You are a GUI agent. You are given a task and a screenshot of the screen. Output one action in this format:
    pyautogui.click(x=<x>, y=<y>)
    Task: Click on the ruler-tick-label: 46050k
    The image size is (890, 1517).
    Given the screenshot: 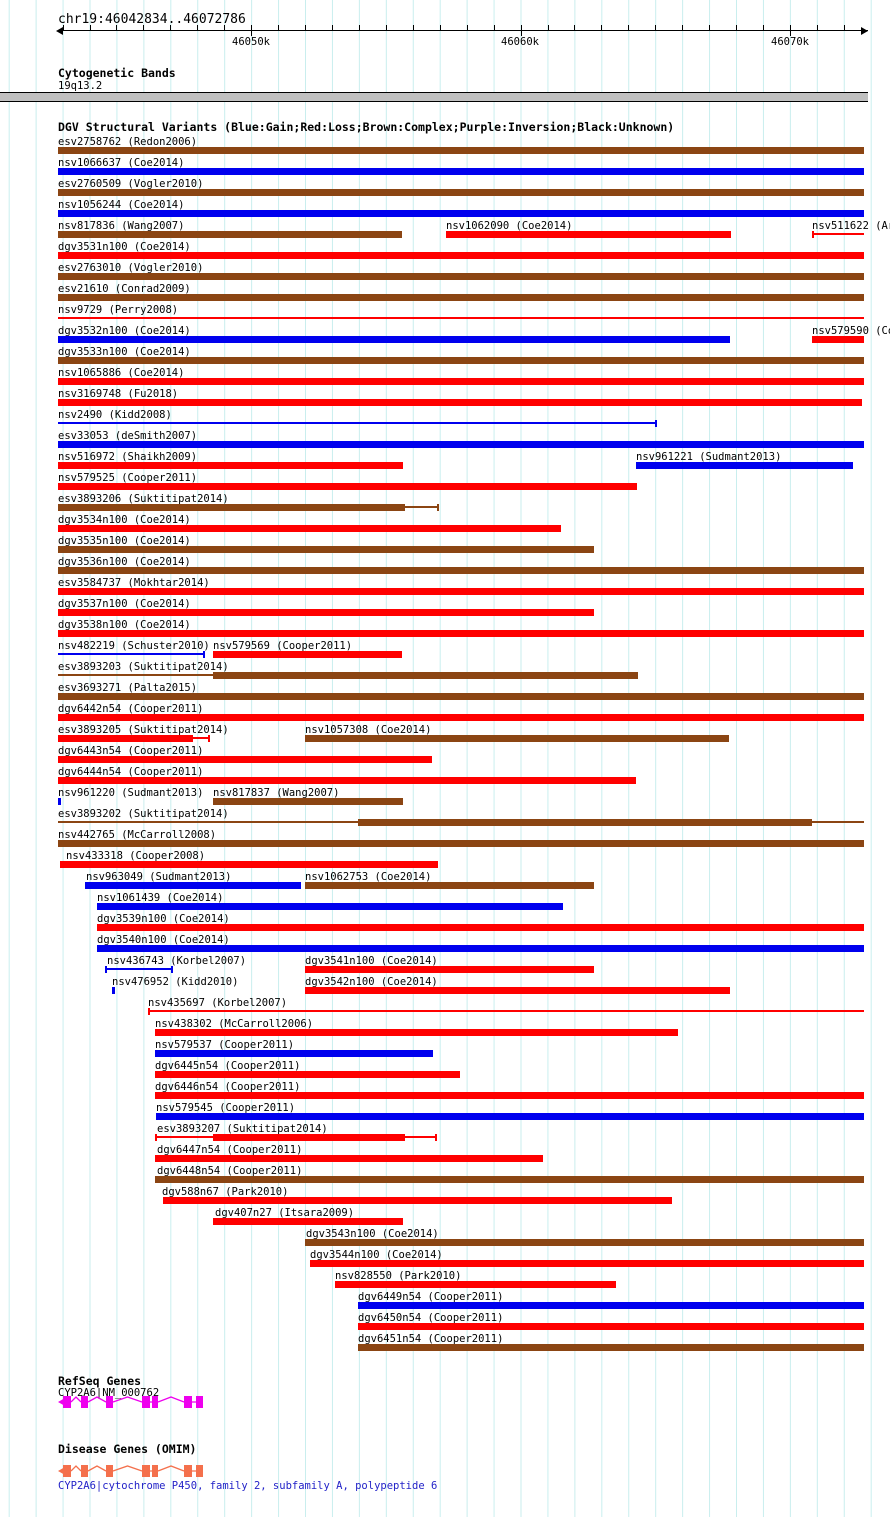 What is the action you would take?
    pyautogui.click(x=251, y=42)
    